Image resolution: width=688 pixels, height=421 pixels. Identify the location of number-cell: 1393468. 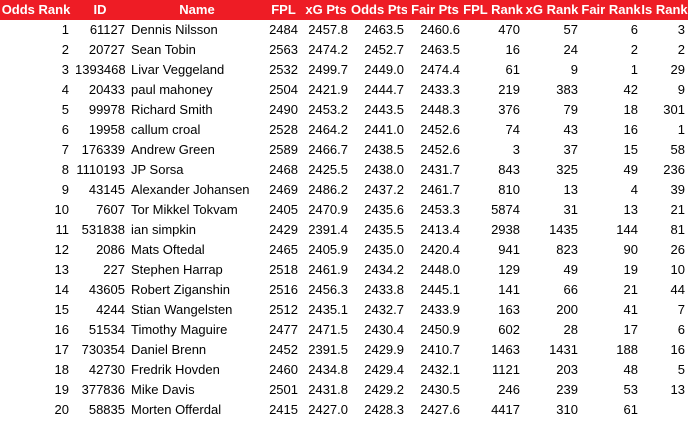
(100, 69).